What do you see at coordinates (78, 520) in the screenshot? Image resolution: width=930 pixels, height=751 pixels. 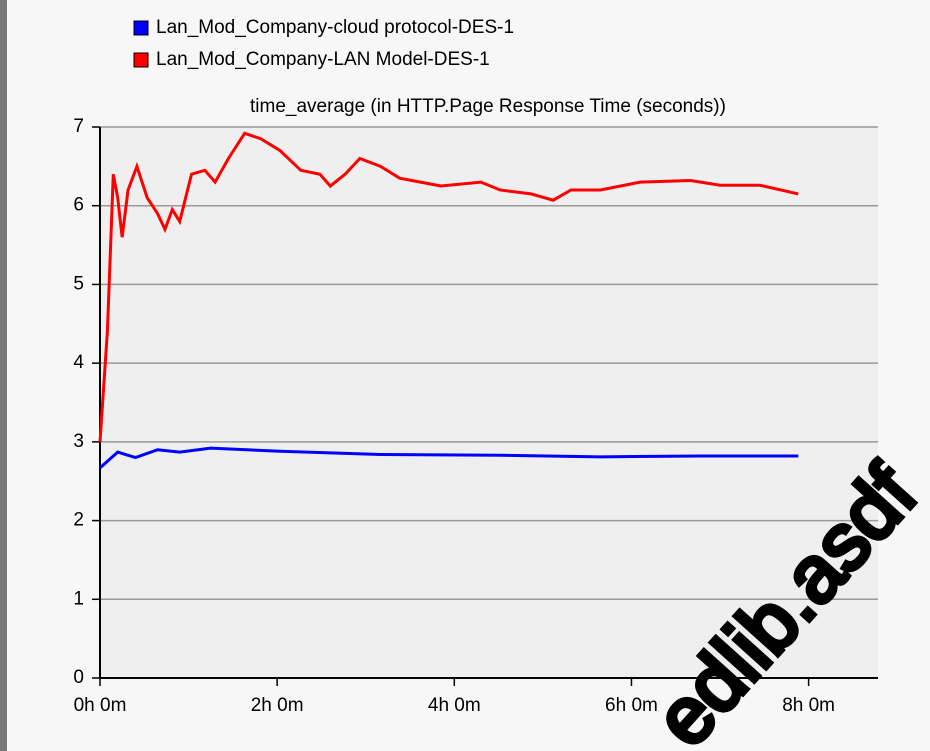 I see `y-tick-label: 2` at bounding box center [78, 520].